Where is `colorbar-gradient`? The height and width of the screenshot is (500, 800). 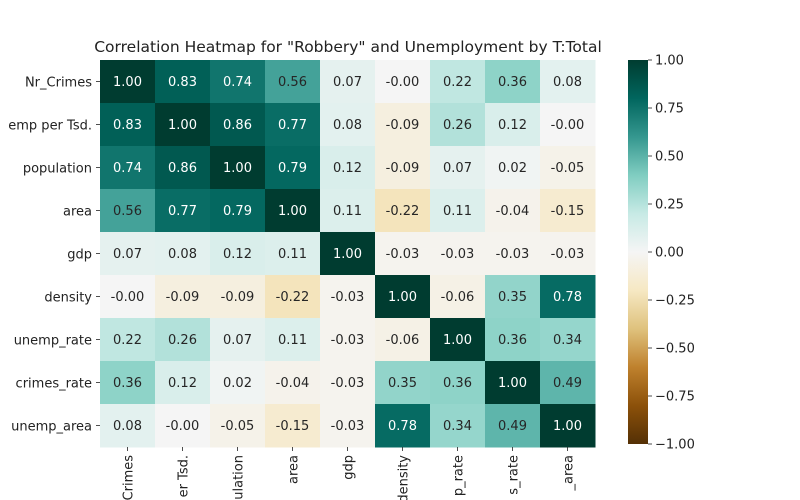
colorbar-gradient is located at coordinates (638, 252).